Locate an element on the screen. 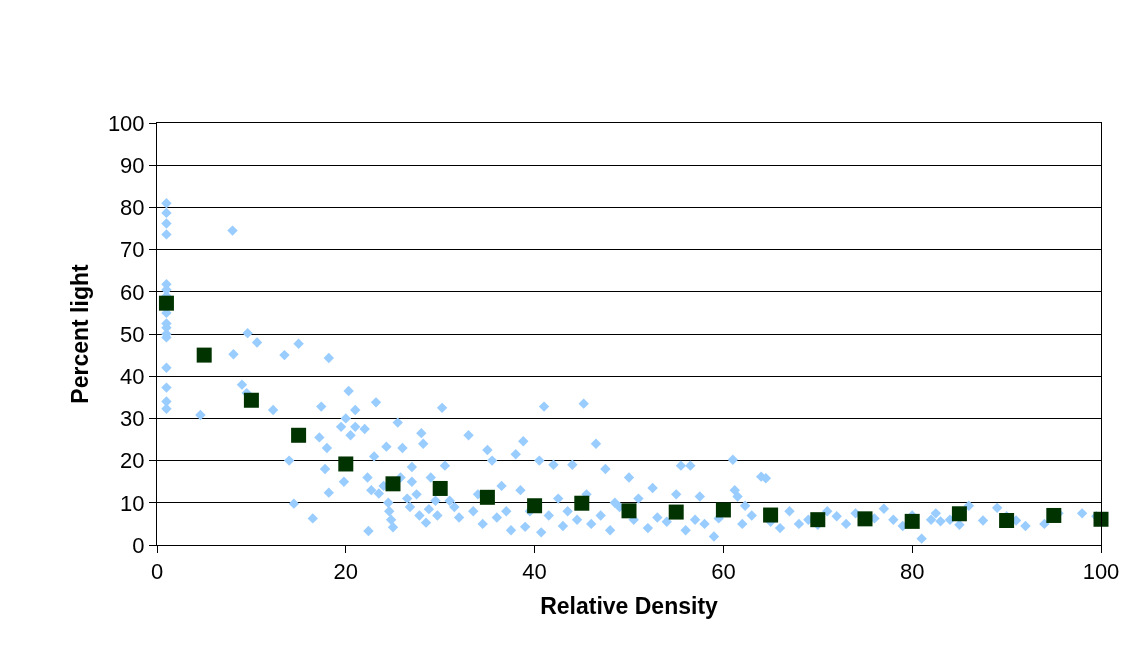 This screenshot has width=1133, height=660. y-tick-label: 100 is located at coordinates (126, 123).